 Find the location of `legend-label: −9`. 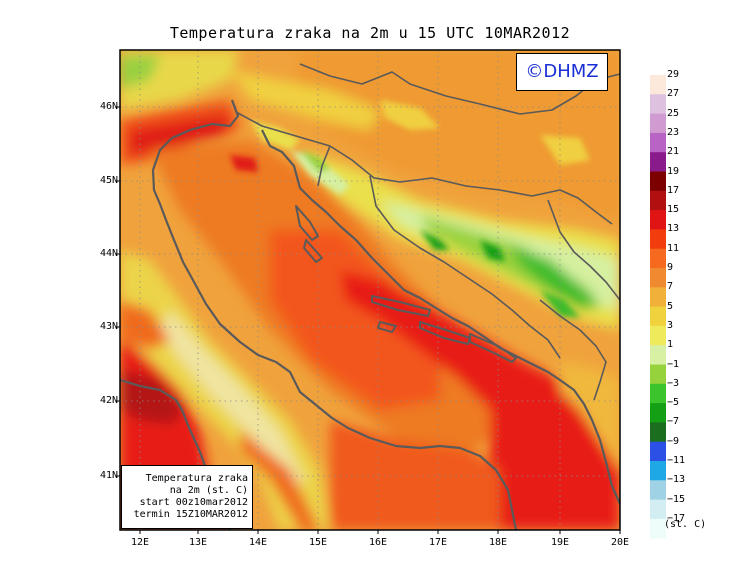

legend-label: −9 is located at coordinates (673, 441).